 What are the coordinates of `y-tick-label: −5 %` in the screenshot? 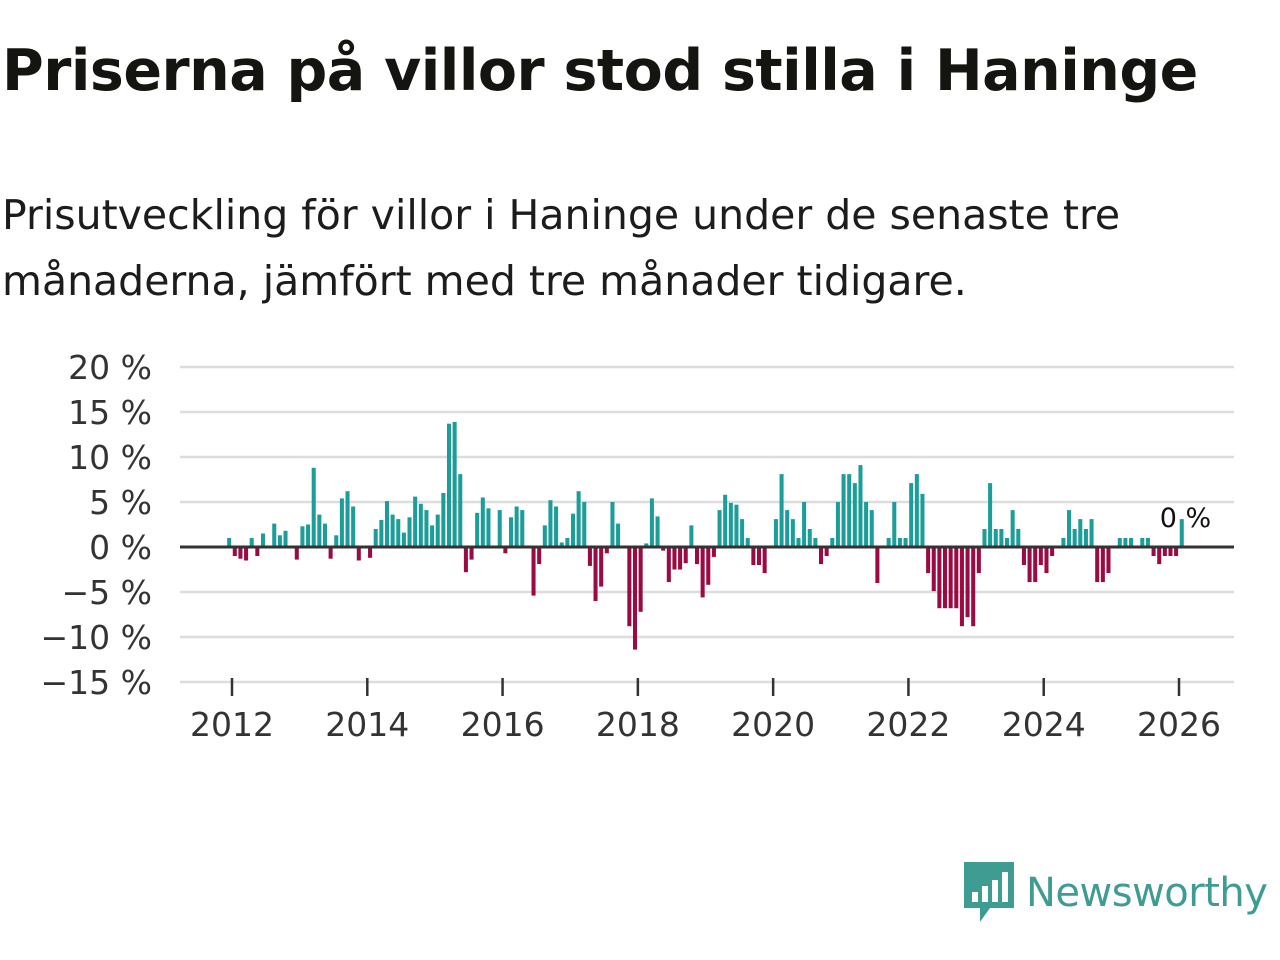 It's located at (107, 592).